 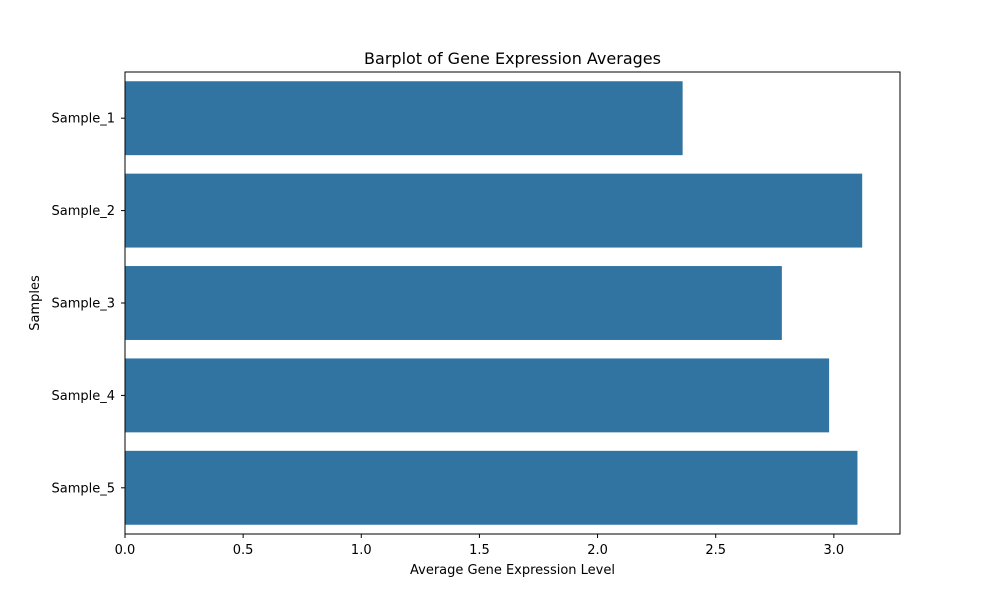 What do you see at coordinates (512, 58) in the screenshot?
I see `chart-title: Barplot of Gene Expression Averages` at bounding box center [512, 58].